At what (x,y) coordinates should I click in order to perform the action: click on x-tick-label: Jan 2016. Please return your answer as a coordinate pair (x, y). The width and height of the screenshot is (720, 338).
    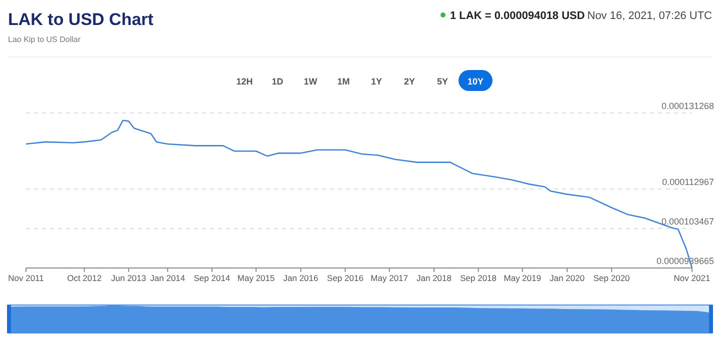
    Looking at the image, I should click on (301, 278).